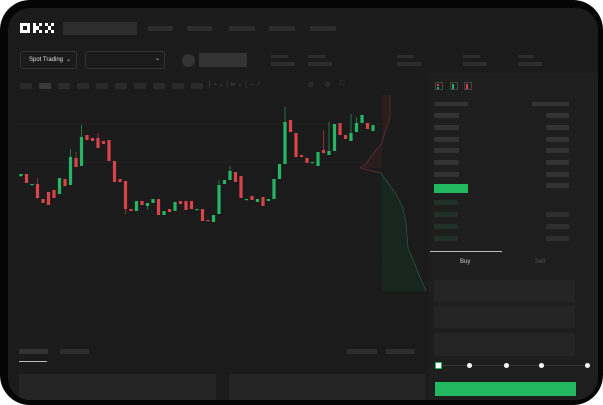 Image resolution: width=603 pixels, height=405 pixels. I want to click on bid-amount, so click(557, 226).